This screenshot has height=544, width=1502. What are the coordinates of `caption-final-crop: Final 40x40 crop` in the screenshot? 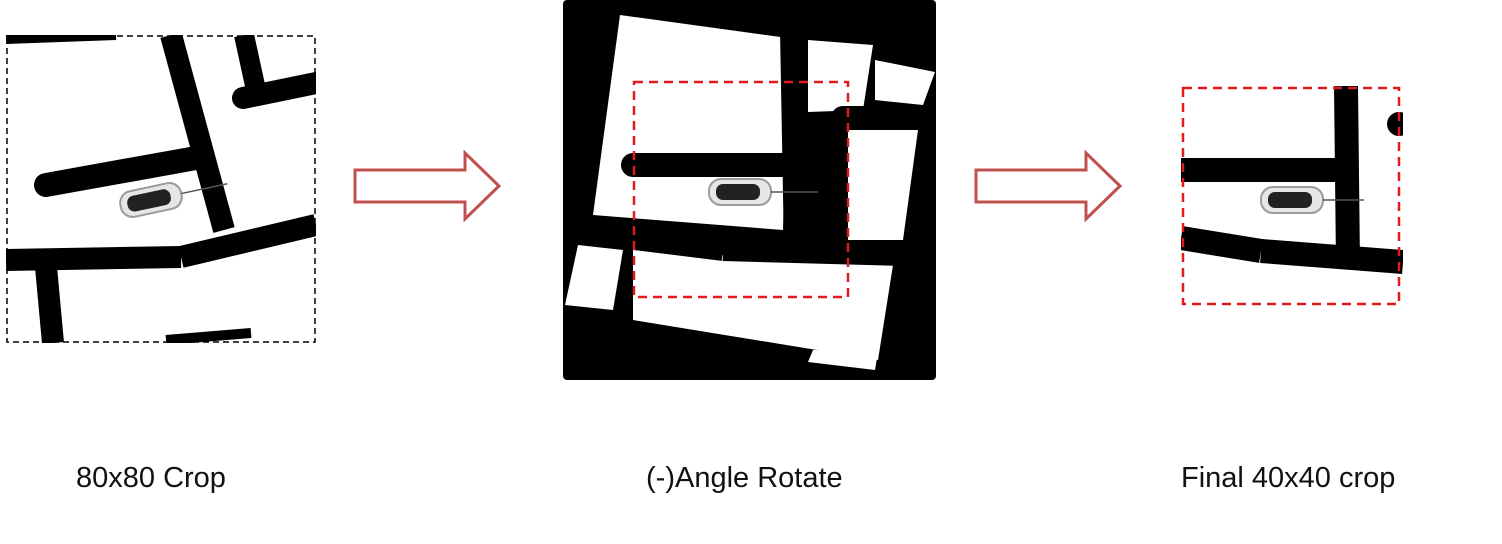 It's located at (1288, 478).